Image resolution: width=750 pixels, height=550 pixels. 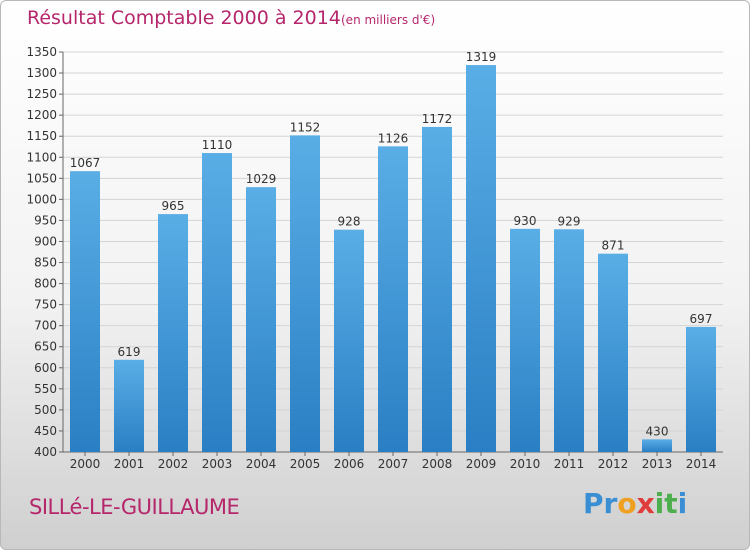 I want to click on bar-2003, so click(x=217, y=303).